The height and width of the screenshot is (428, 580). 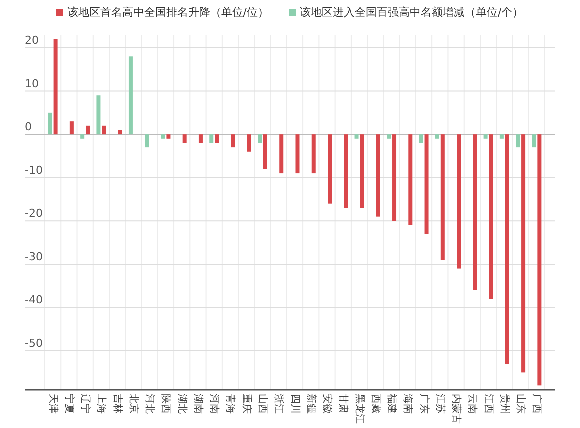 I want to click on x-tick-label: 甘肃, so click(x=344, y=404).